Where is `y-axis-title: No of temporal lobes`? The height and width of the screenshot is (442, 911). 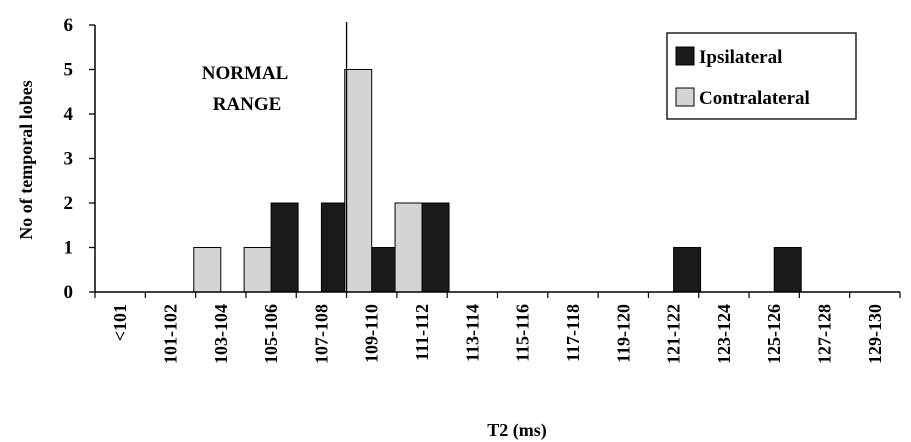 y-axis-title: No of temporal lobes is located at coordinates (26, 159).